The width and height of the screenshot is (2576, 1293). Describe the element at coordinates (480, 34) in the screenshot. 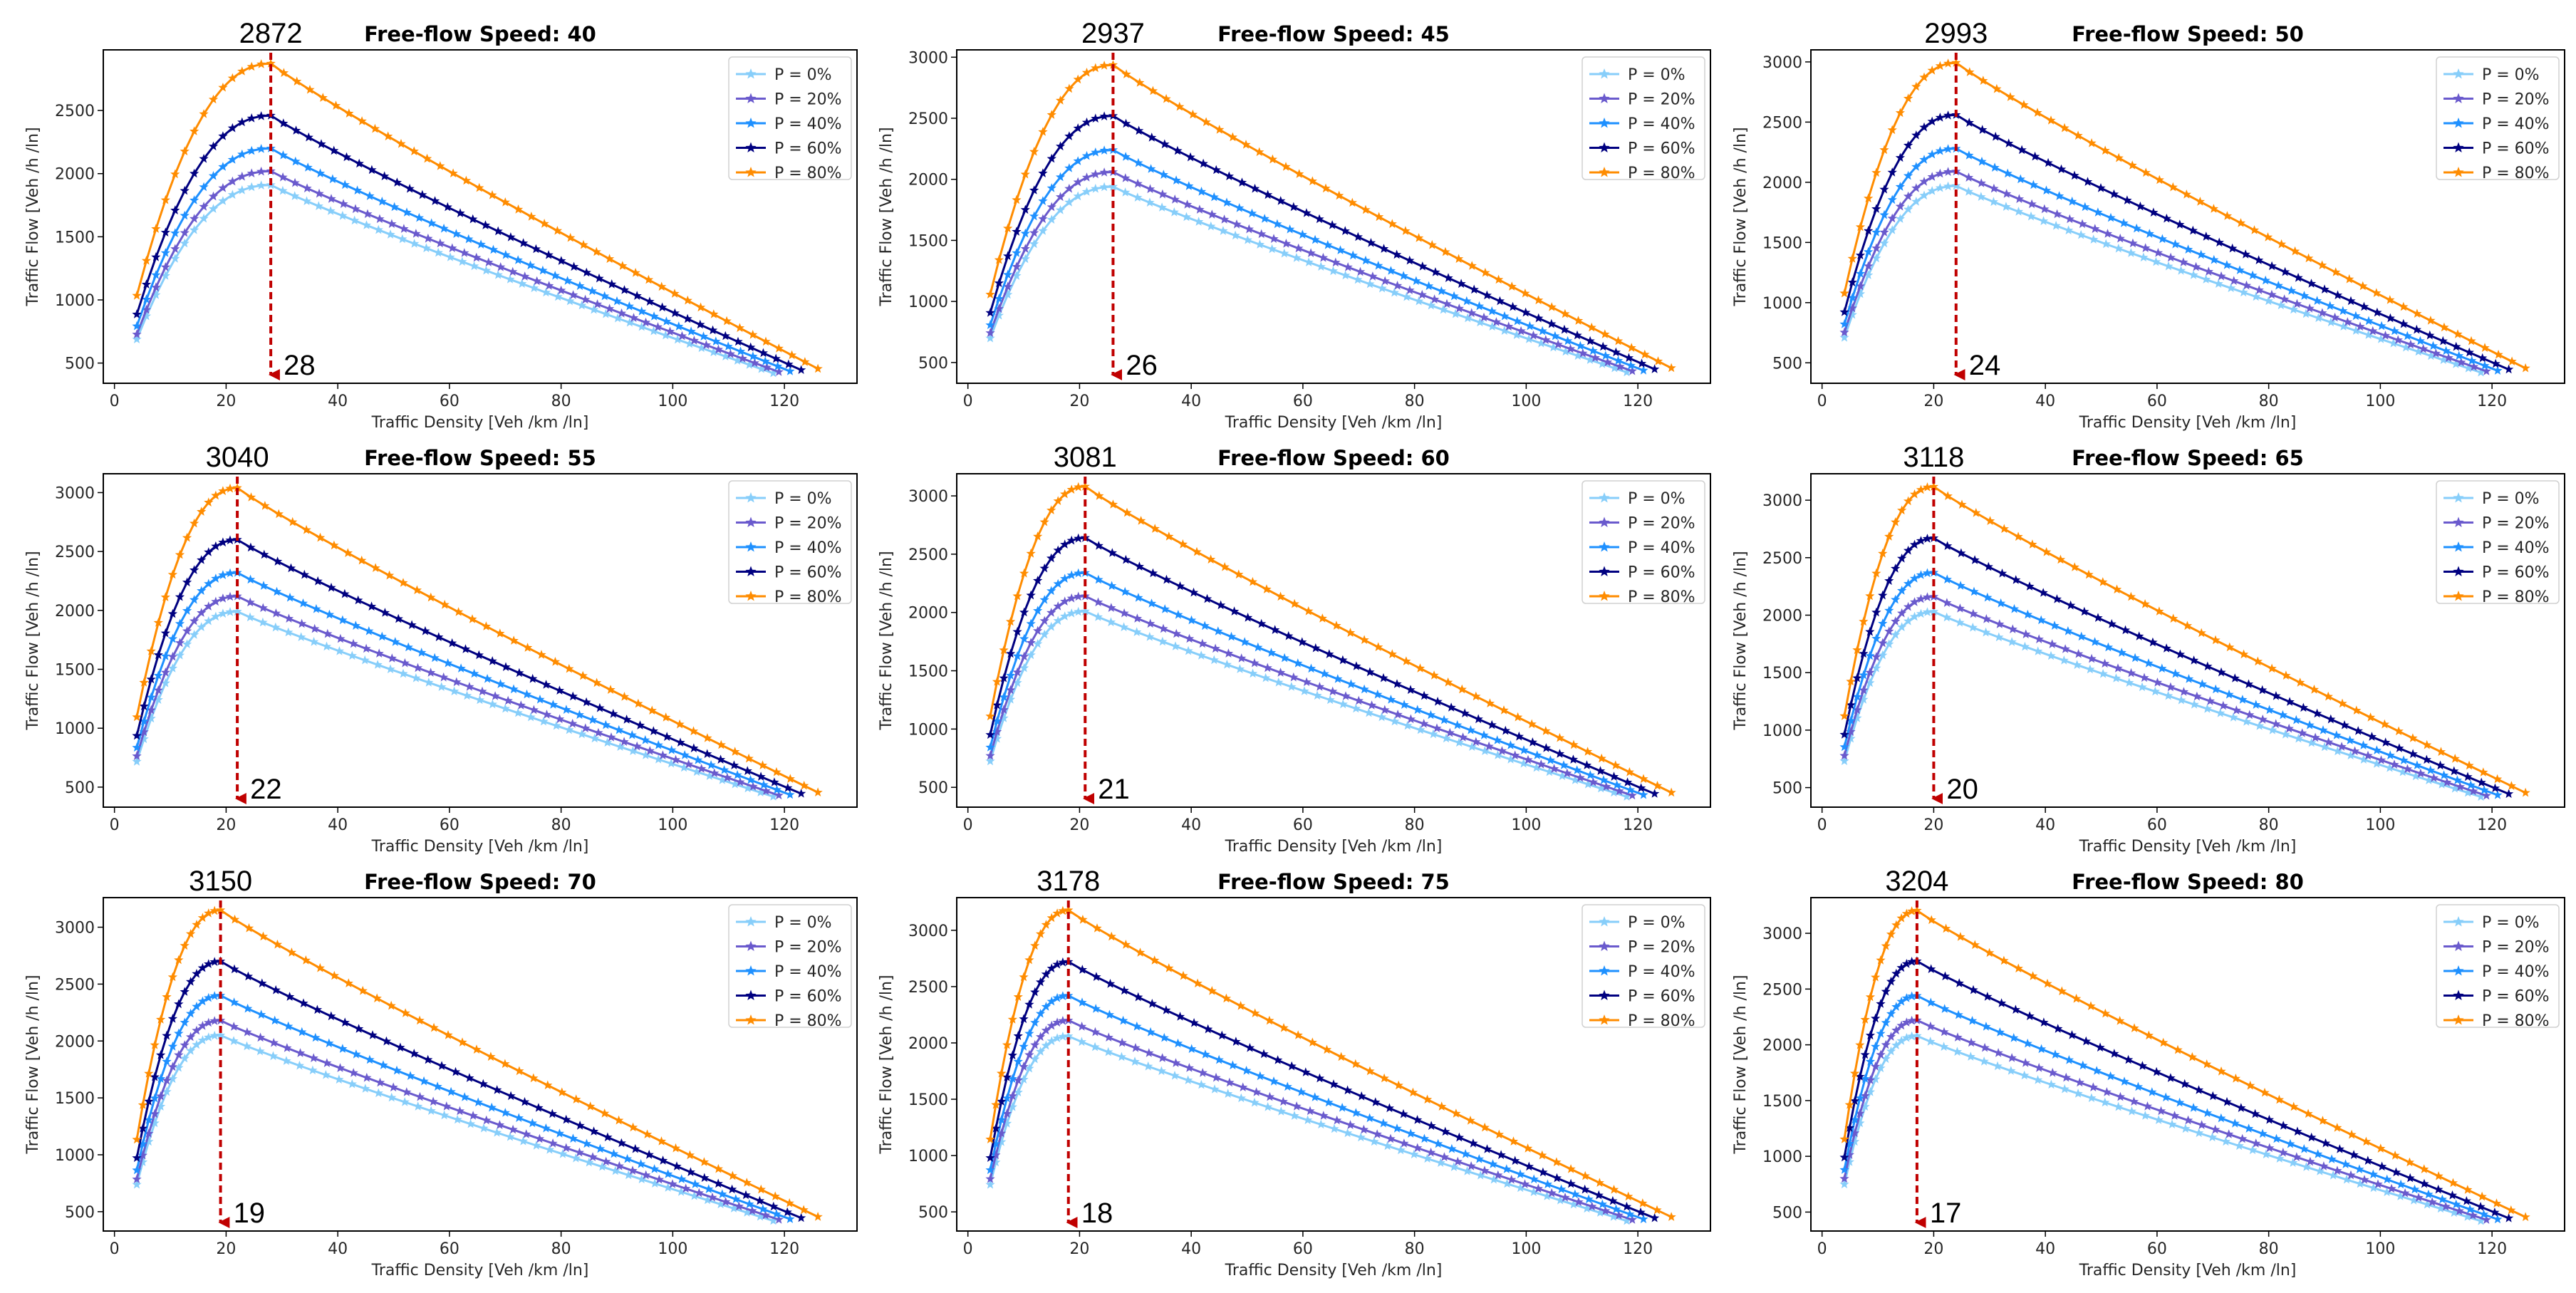

I see `subplot-title: Free-flow Speed: 40` at that location.